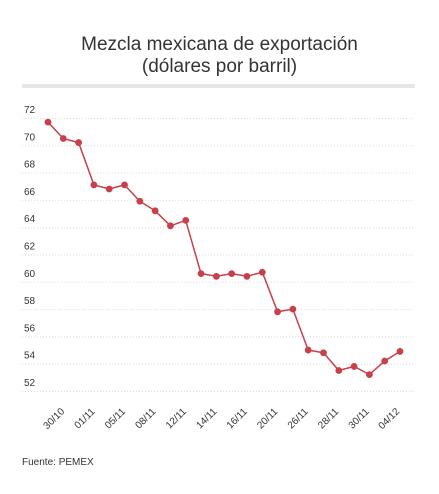 This screenshot has width=439, height=494. What do you see at coordinates (30, 219) in the screenshot?
I see `y-tick-label-64: 64` at bounding box center [30, 219].